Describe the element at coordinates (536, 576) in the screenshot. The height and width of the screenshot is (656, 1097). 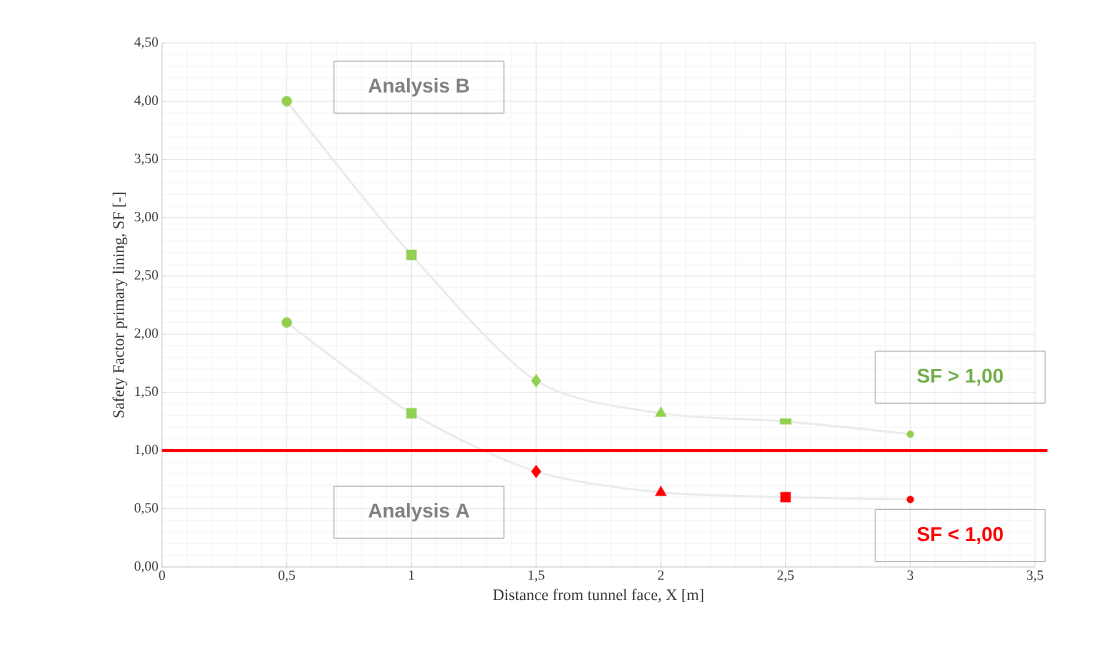
I see `x-tick-label: 1,5` at that location.